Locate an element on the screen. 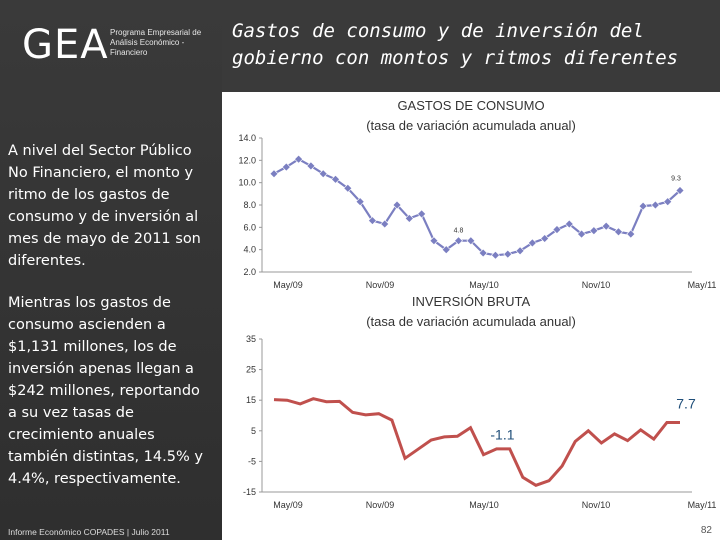 The image size is (720, 540). consumo-data-label: 4.8 is located at coordinates (459, 231).